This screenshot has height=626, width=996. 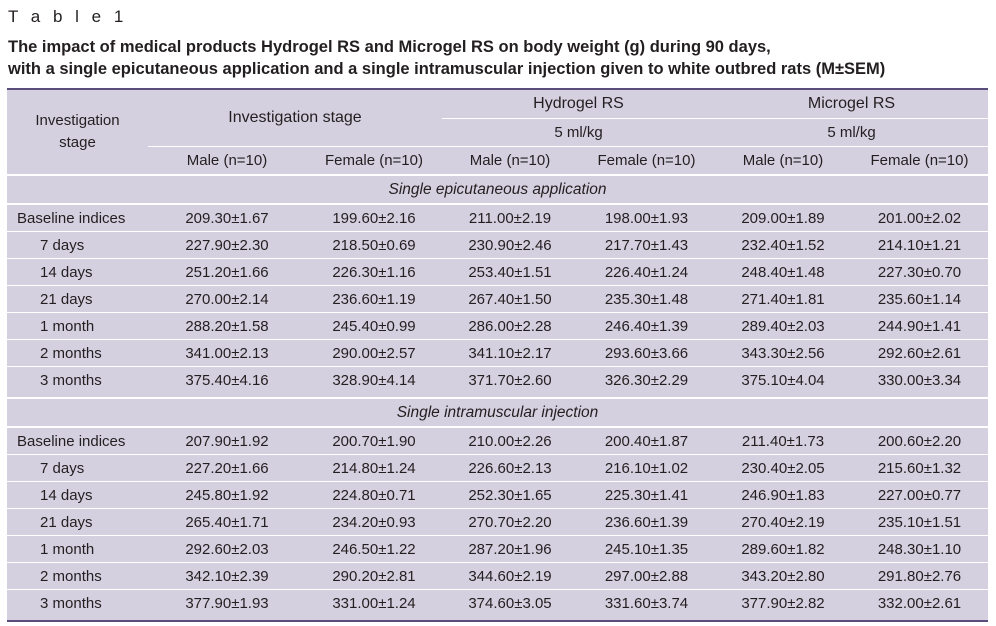 I want to click on row-value-cell: 292.60±2.03, so click(x=227, y=549).